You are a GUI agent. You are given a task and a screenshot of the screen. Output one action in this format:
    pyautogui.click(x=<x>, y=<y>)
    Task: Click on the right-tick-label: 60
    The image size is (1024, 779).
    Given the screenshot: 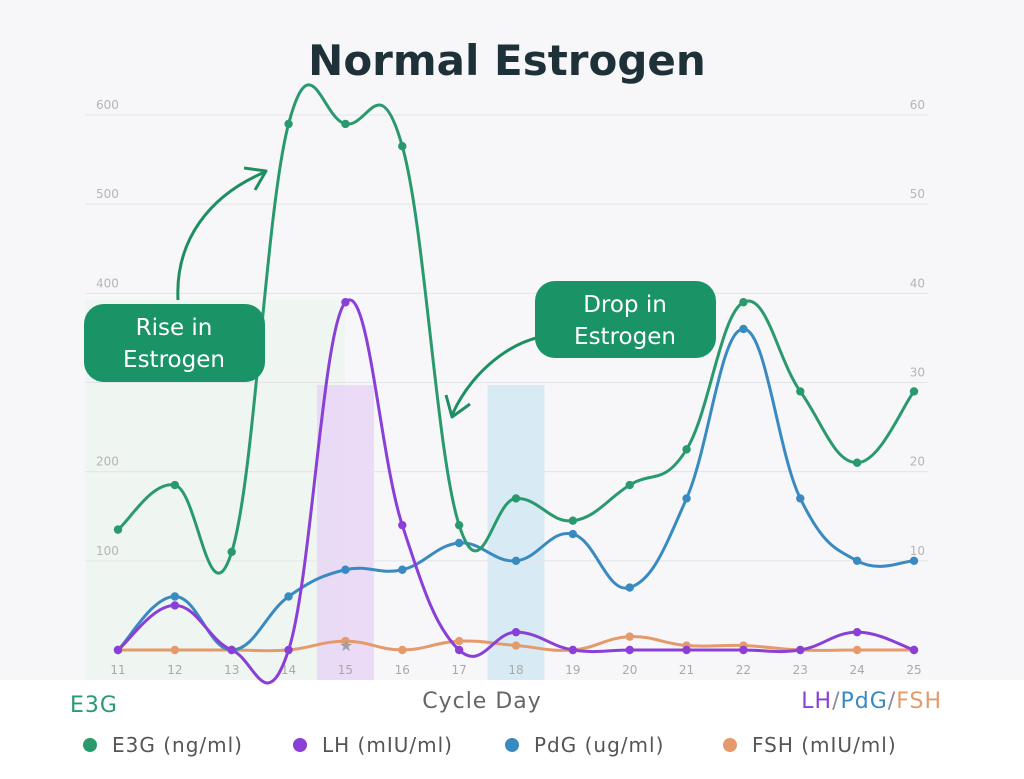 What is the action you would take?
    pyautogui.click(x=917, y=105)
    